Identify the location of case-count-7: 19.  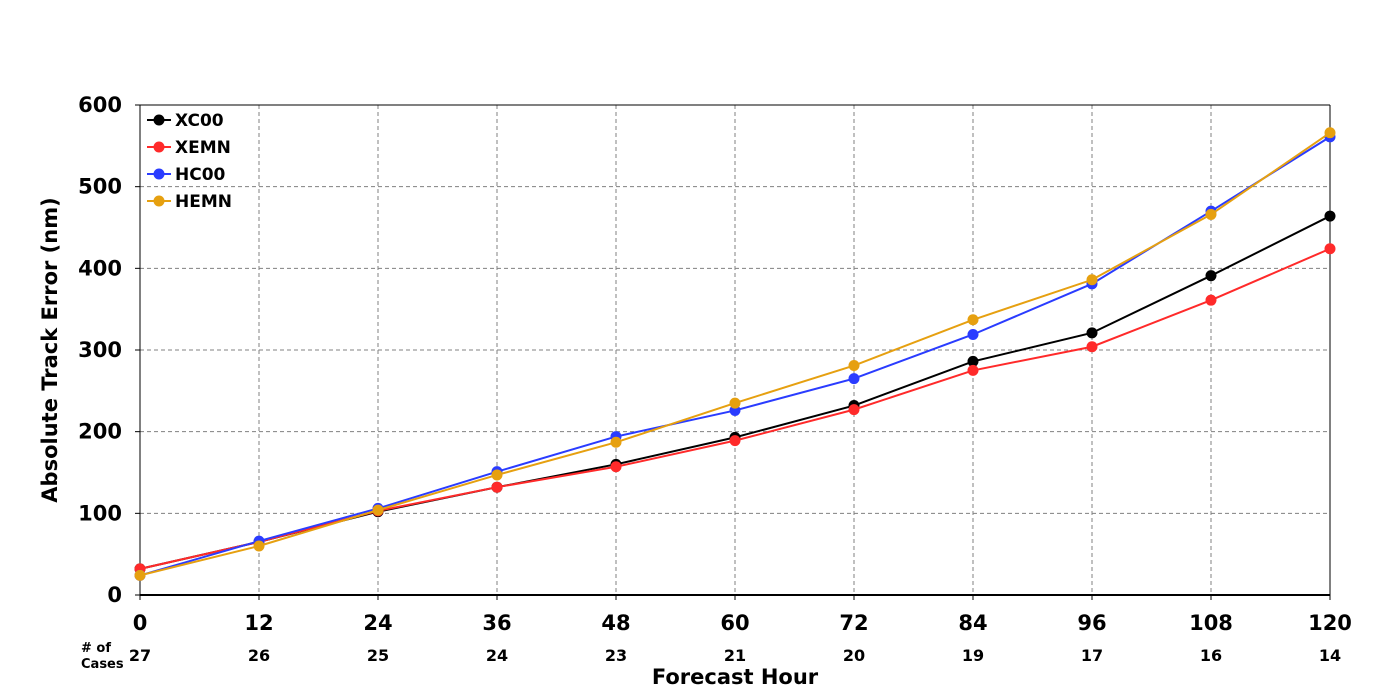
(973, 655).